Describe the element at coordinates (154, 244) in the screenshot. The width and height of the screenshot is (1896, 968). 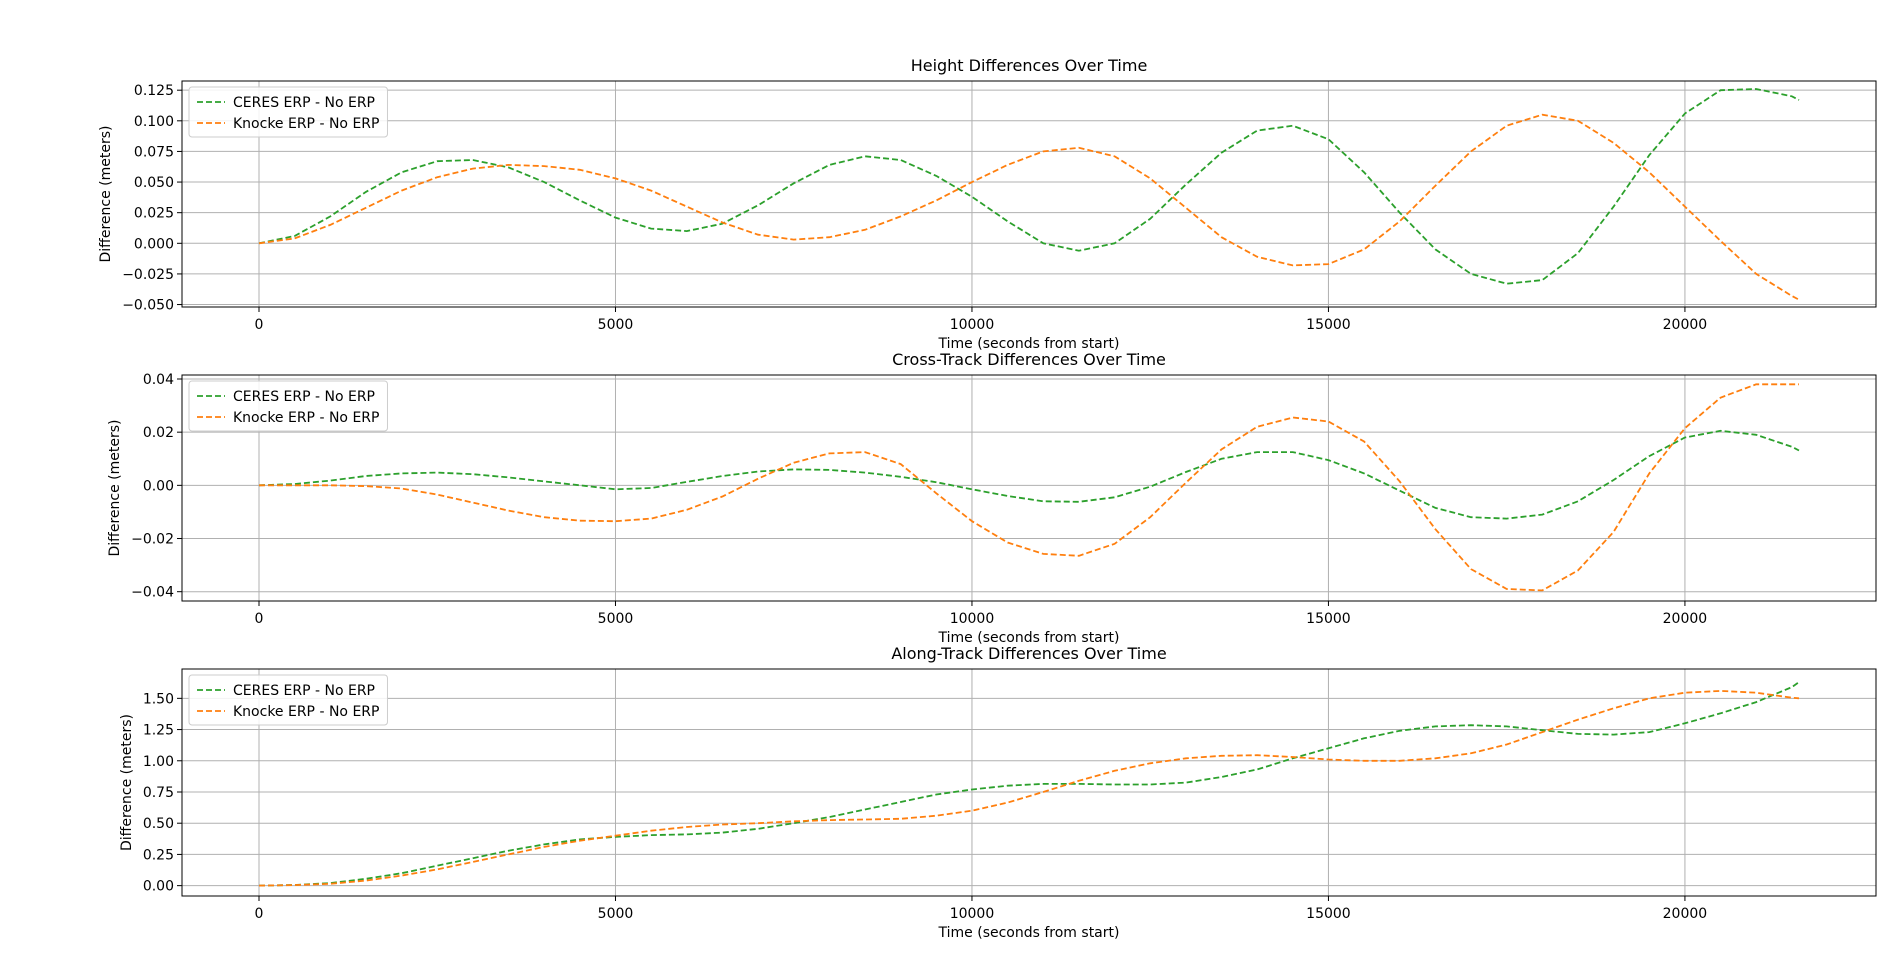
I see `height-y-tick-label: 0.000` at that location.